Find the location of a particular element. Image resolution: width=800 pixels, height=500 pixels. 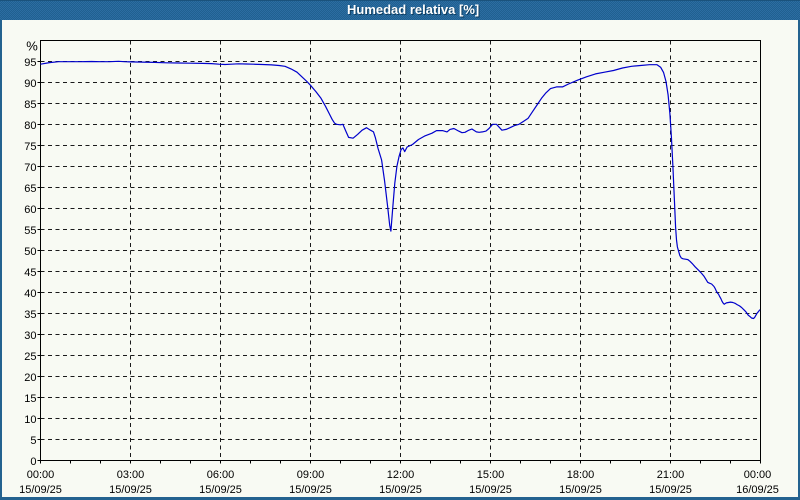

svg-text: 15:00 is located at coordinates (491, 475).